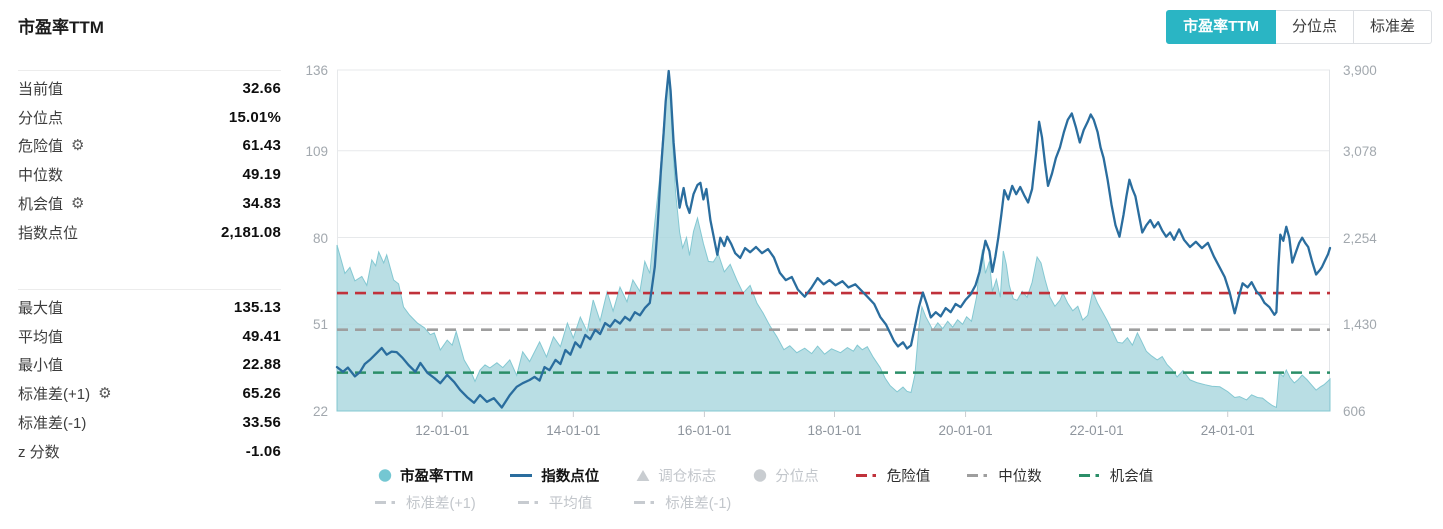 The width and height of the screenshot is (1443, 529). Describe the element at coordinates (261, 394) in the screenshot. I see `stat-value-std-plus1: 65.26` at that location.